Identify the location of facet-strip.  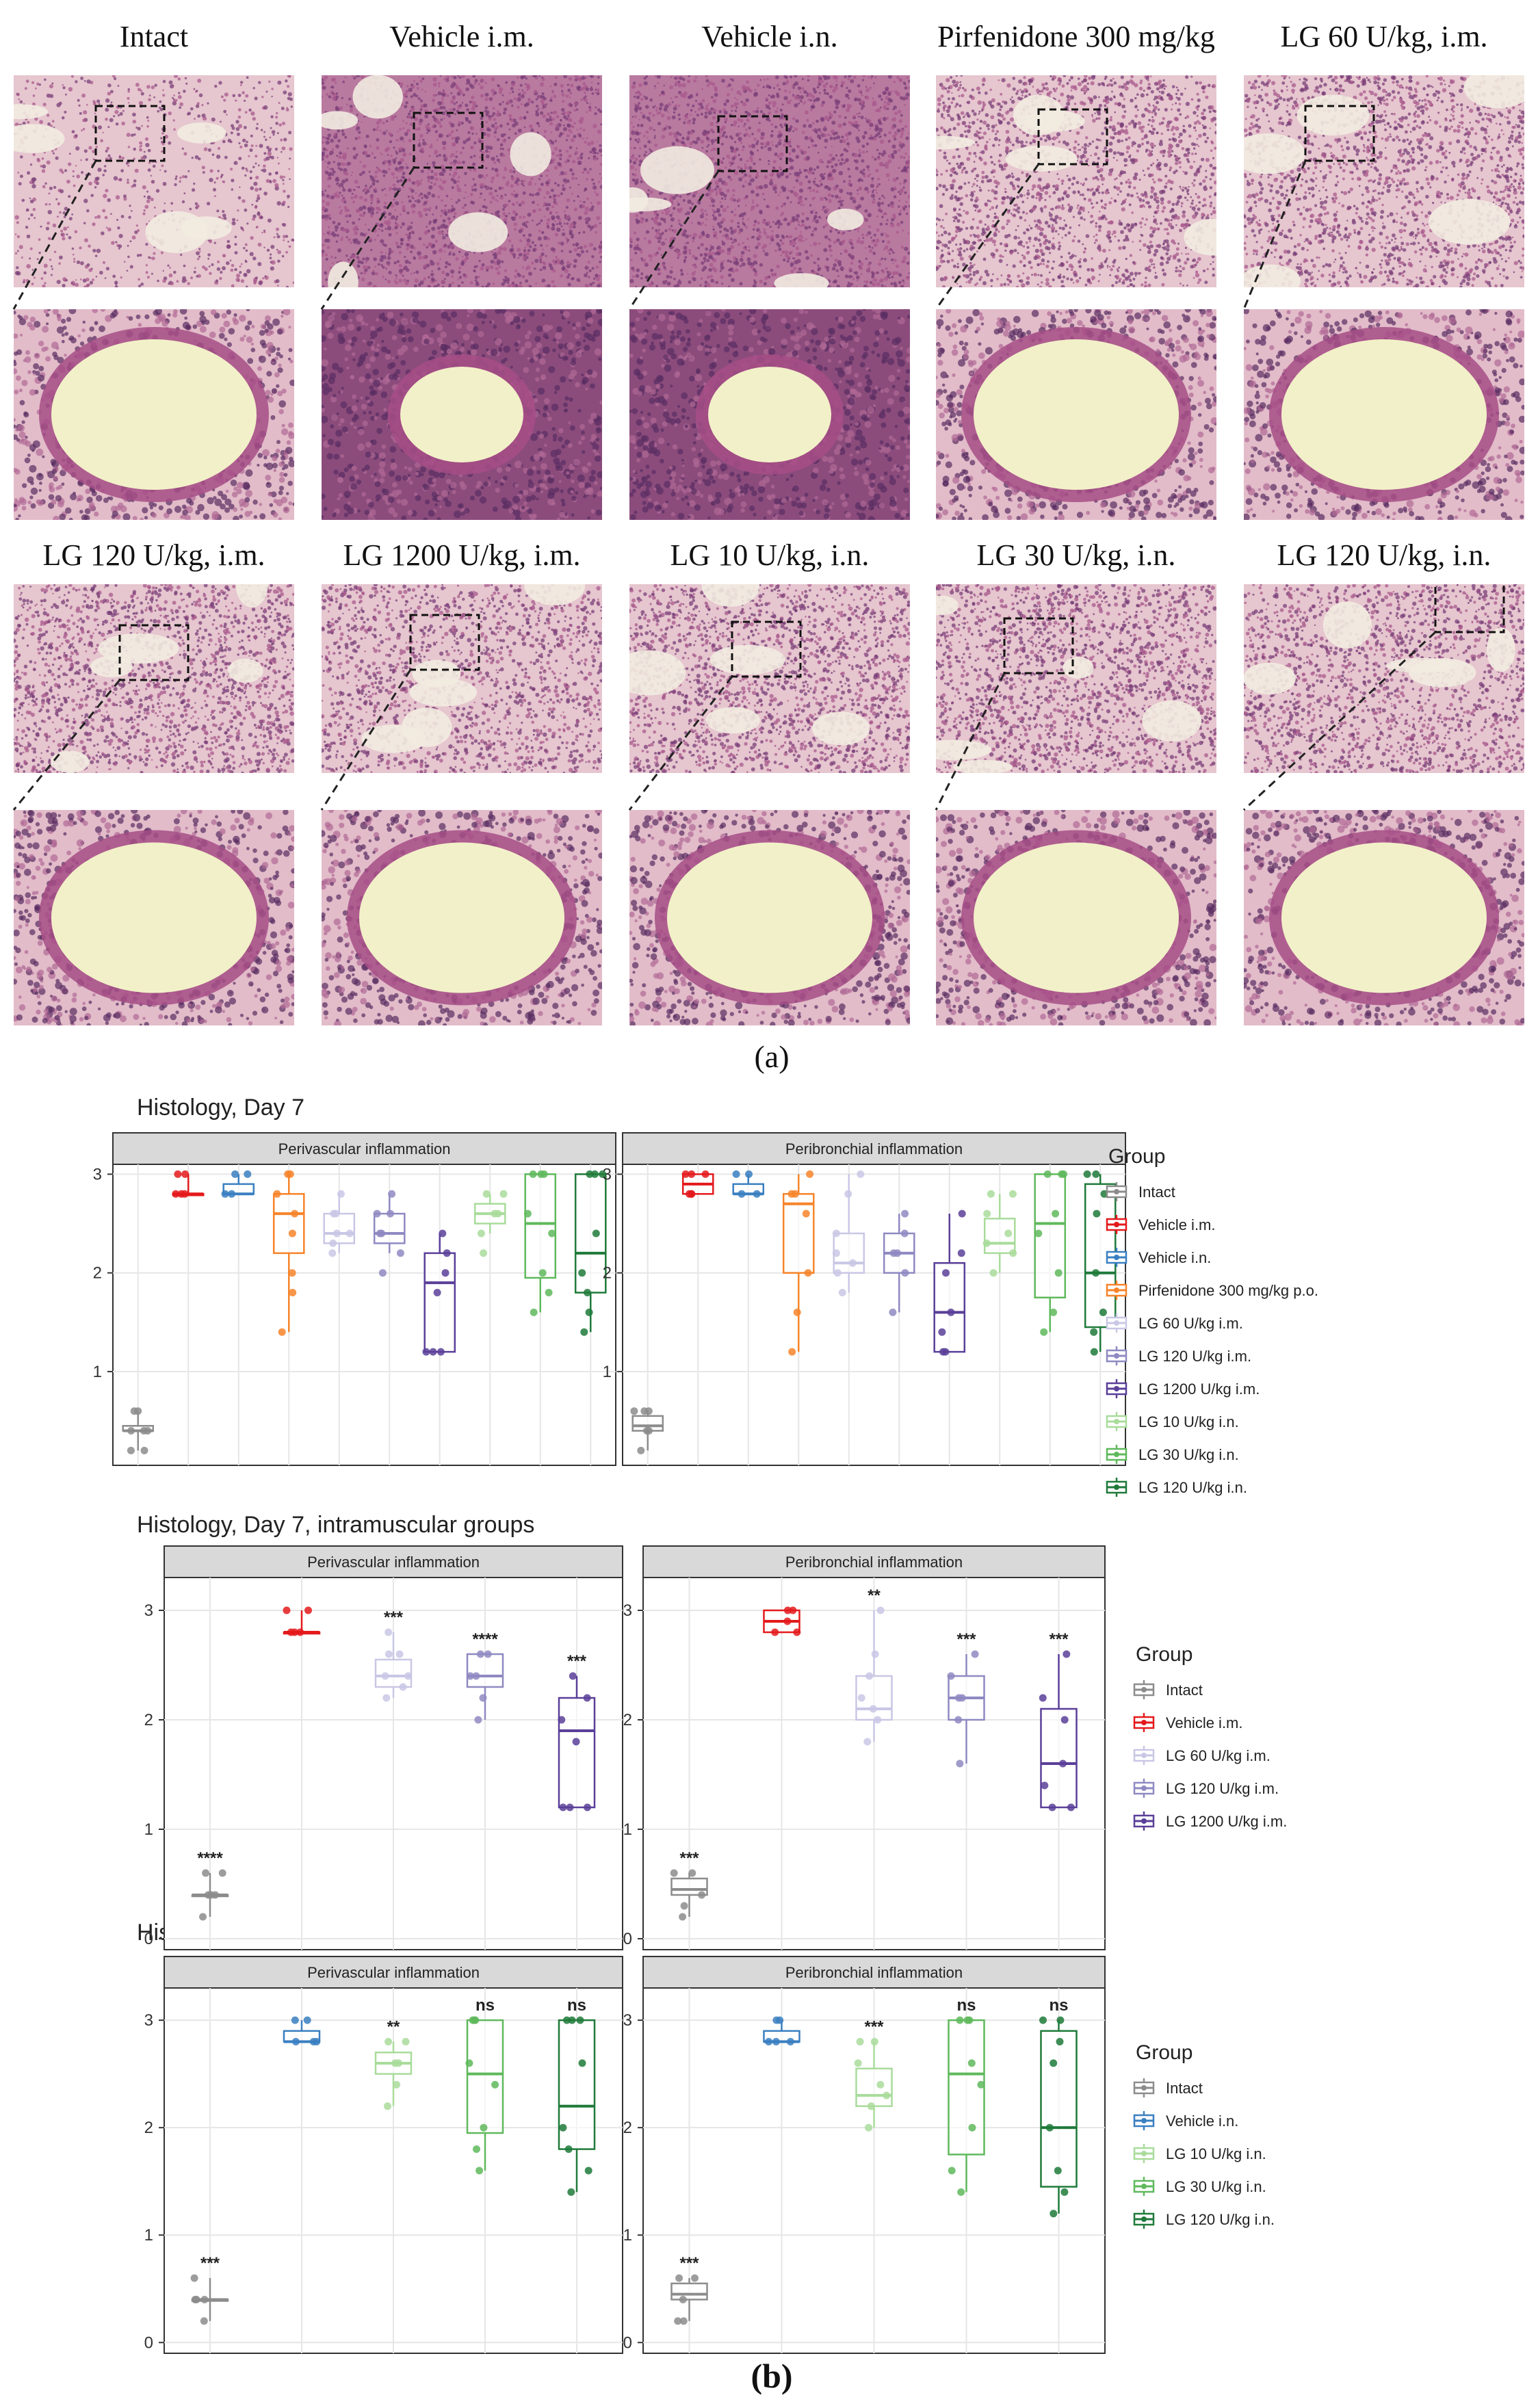
(874, 1972).